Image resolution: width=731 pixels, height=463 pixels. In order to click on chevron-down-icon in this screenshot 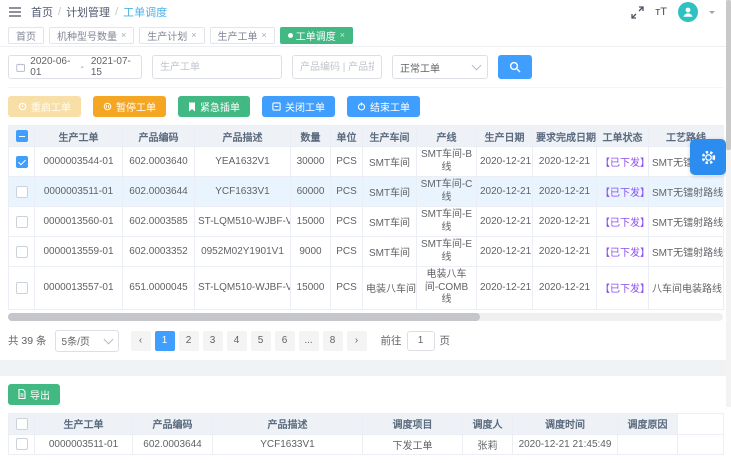, I will do `click(476, 65)`.